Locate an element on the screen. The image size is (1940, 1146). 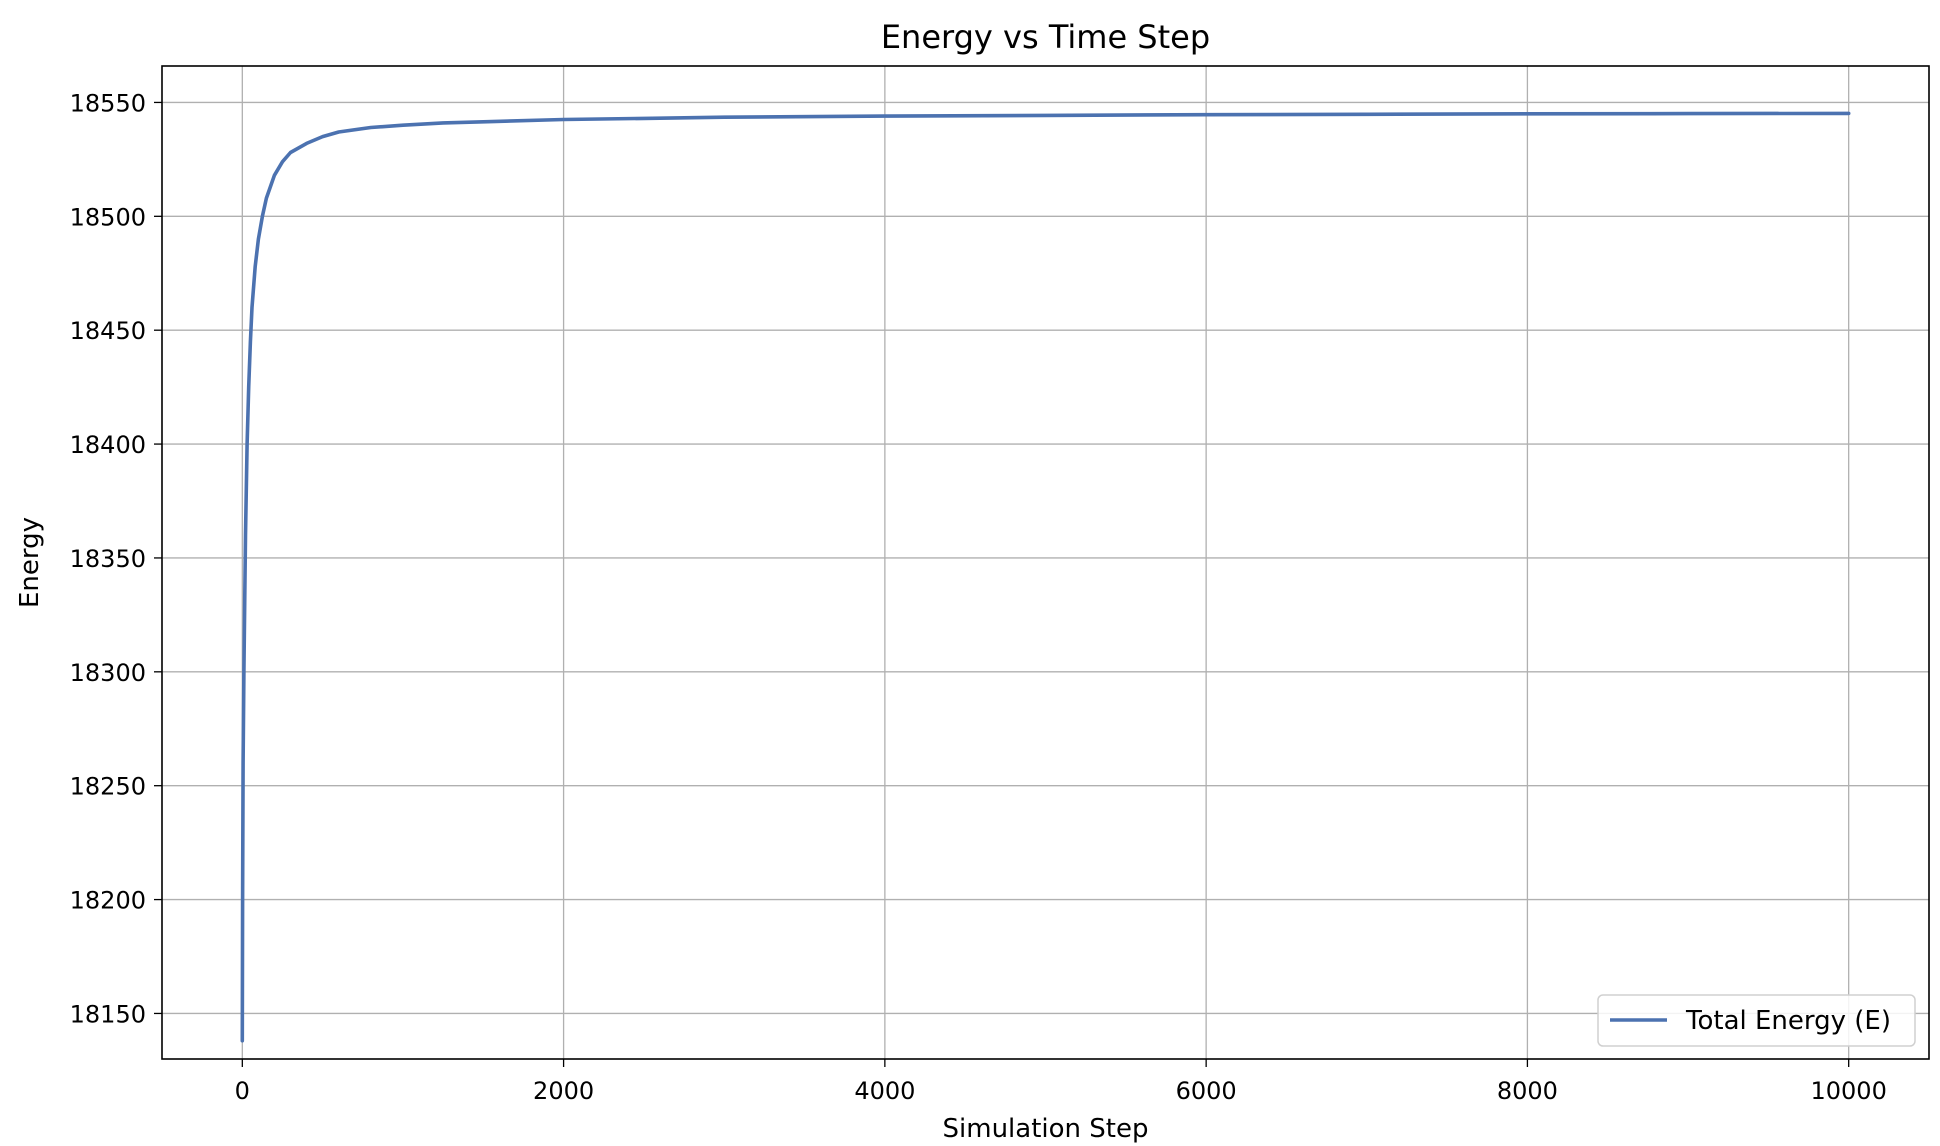
chart-title: Energy vs Time Step is located at coordinates (1045, 37).